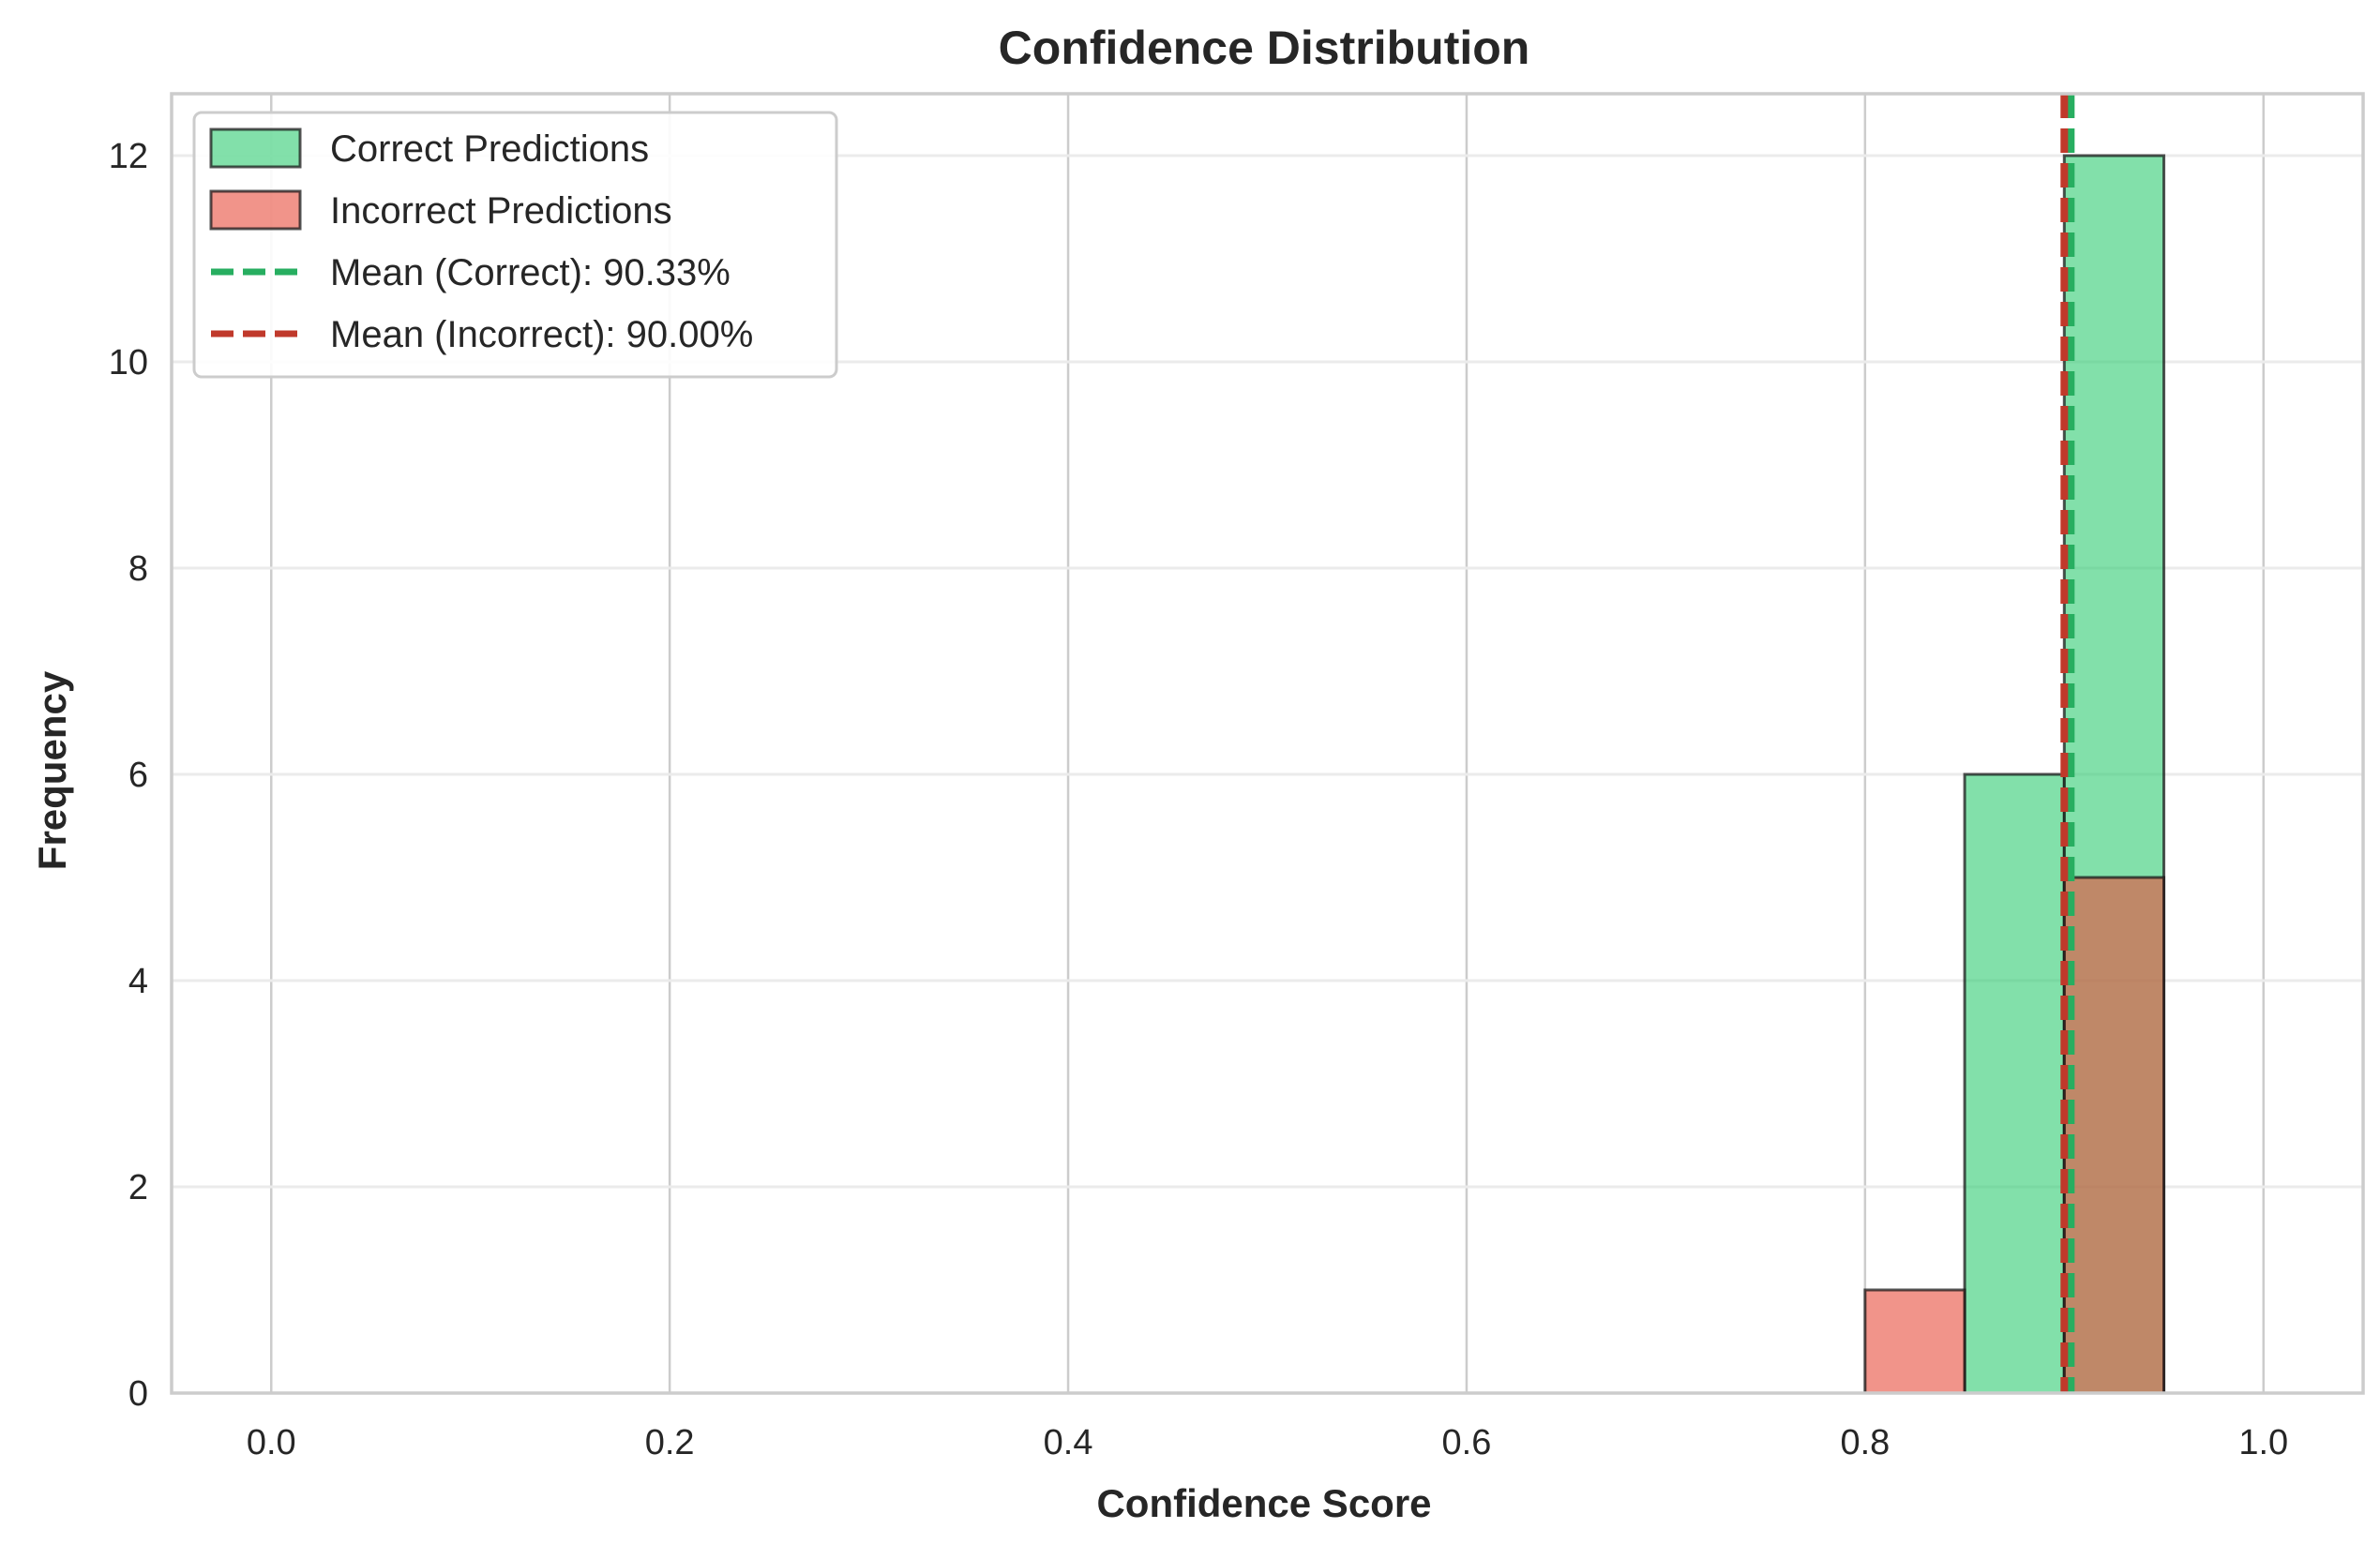  What do you see at coordinates (128, 157) in the screenshot?
I see `y-tick-label: 12` at bounding box center [128, 157].